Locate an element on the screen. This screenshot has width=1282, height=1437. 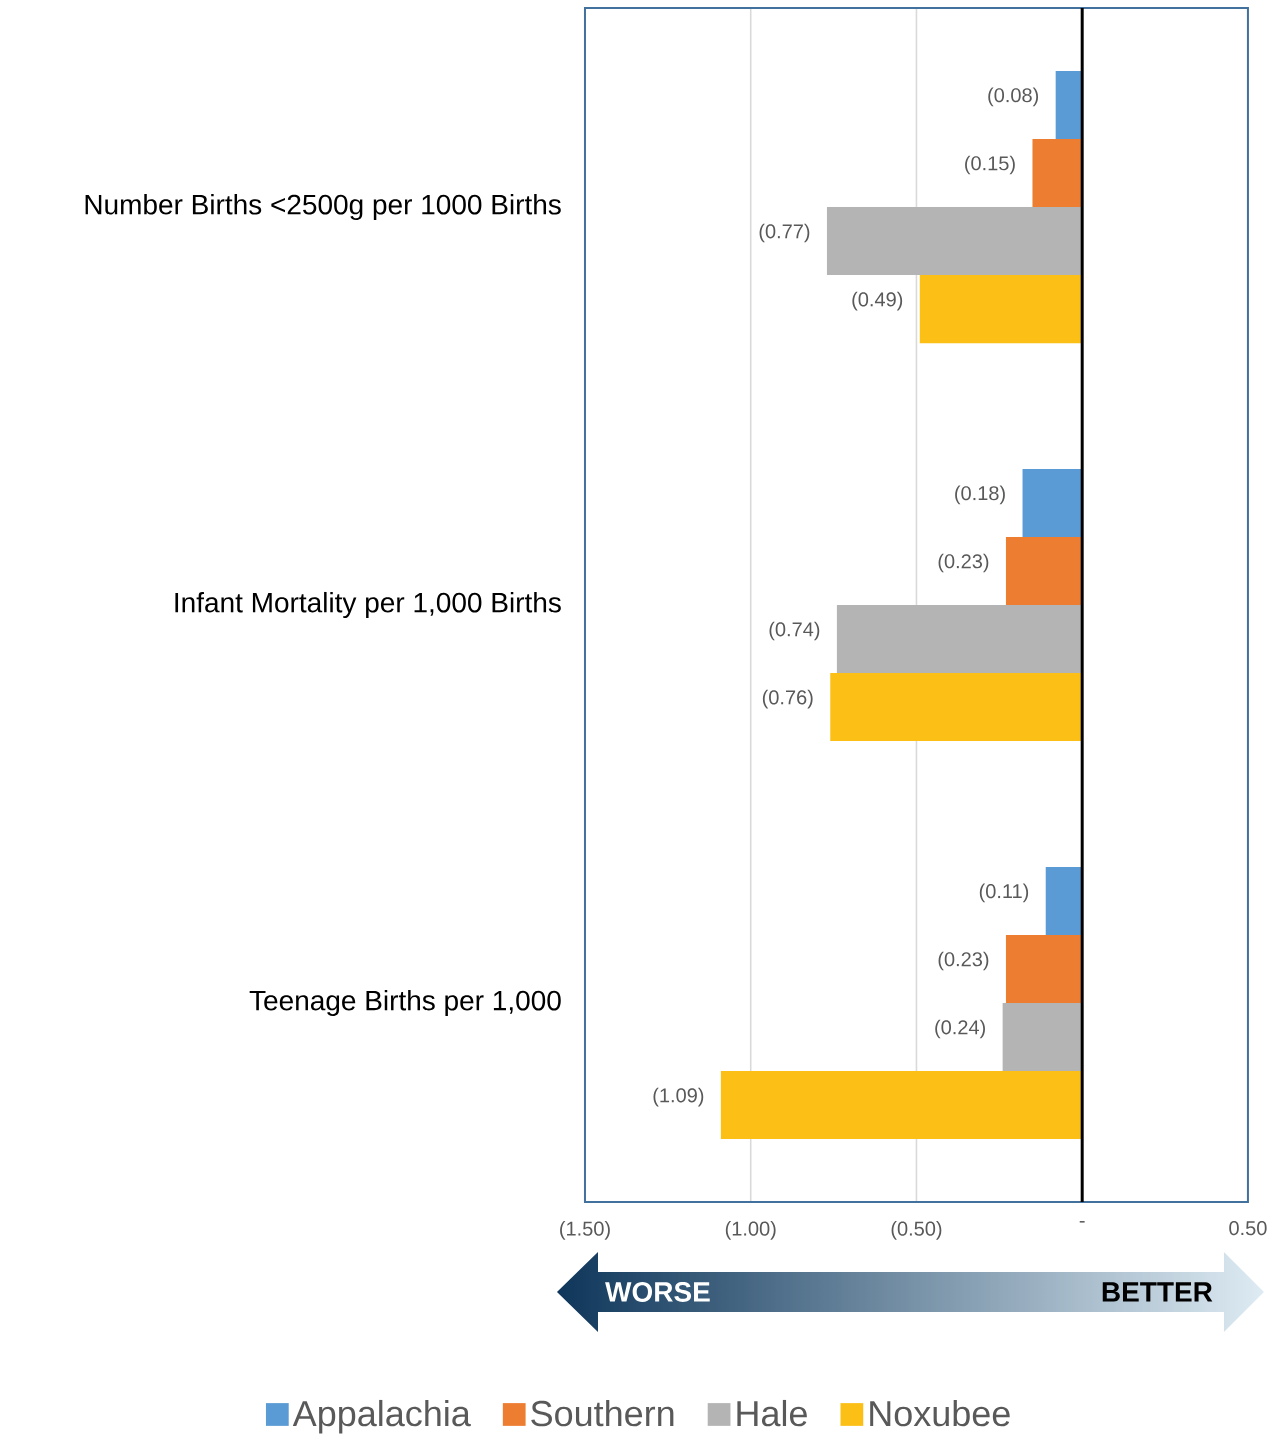
x-tick-label: 0.50 is located at coordinates (1248, 1228).